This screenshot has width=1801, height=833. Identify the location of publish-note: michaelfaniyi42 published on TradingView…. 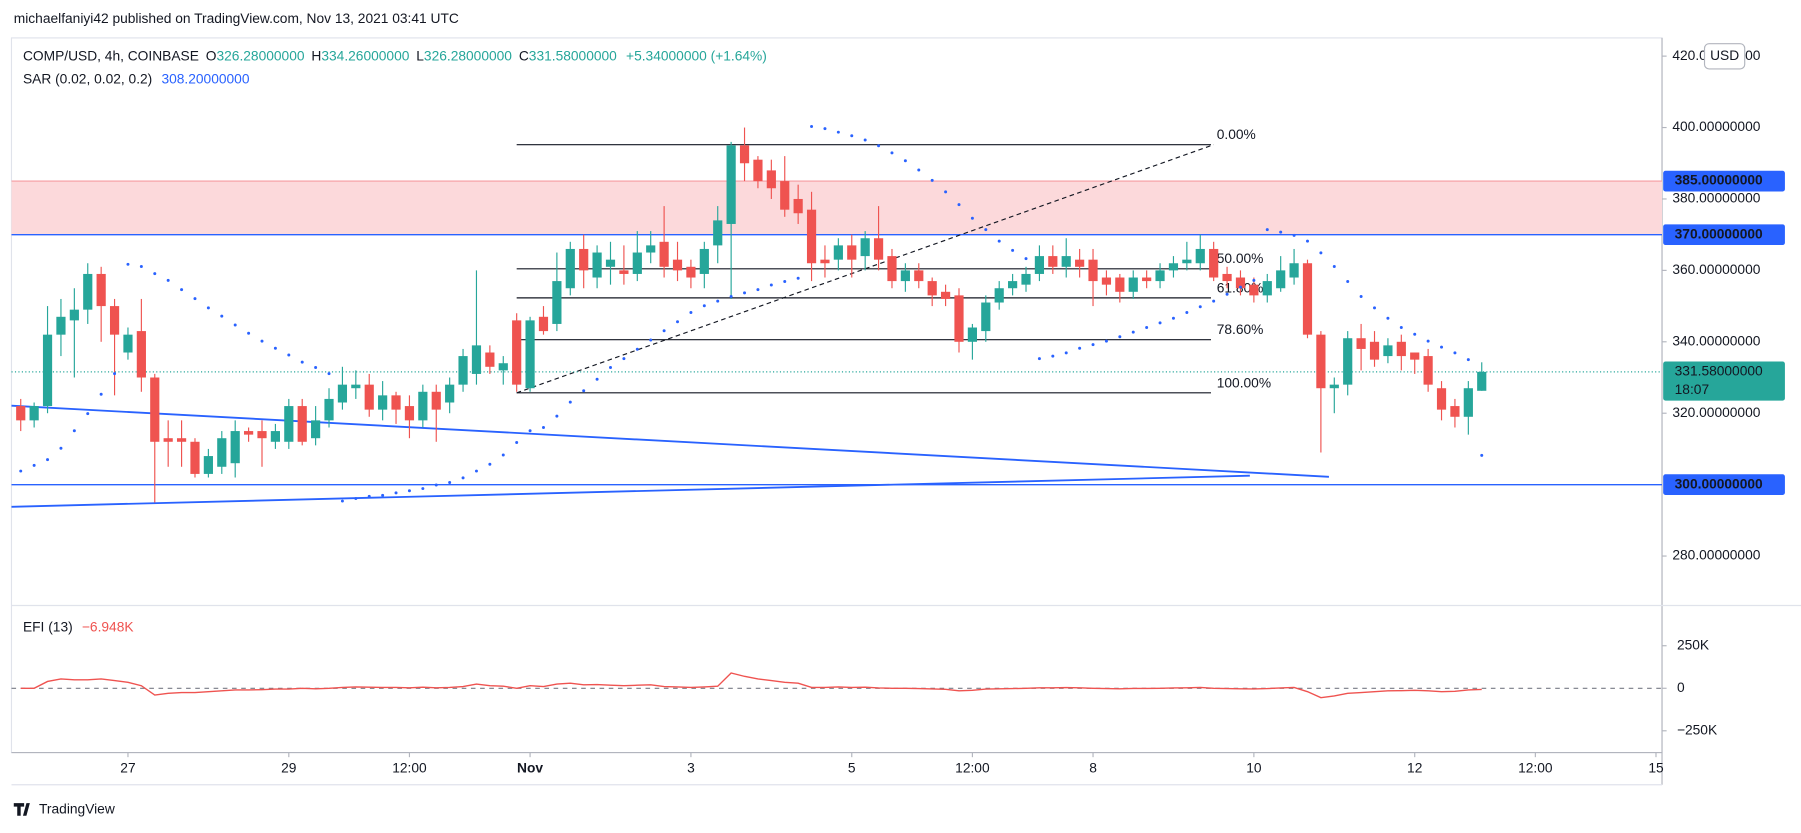
(236, 18).